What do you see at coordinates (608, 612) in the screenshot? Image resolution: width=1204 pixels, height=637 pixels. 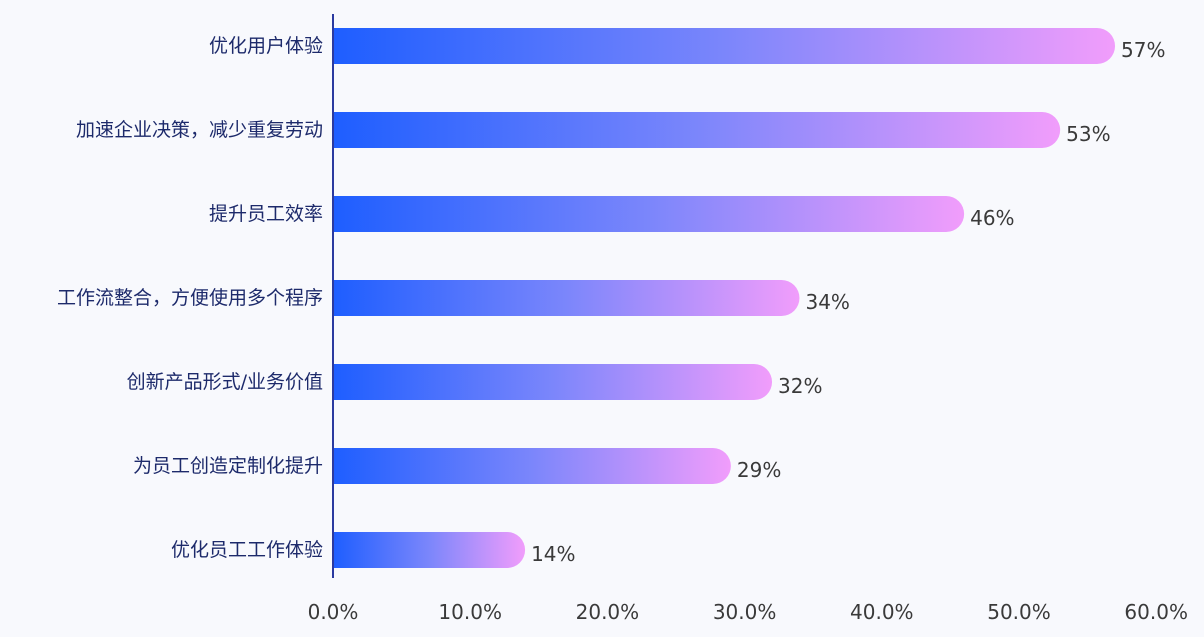 I see `x-tick-label: 20.0%` at bounding box center [608, 612].